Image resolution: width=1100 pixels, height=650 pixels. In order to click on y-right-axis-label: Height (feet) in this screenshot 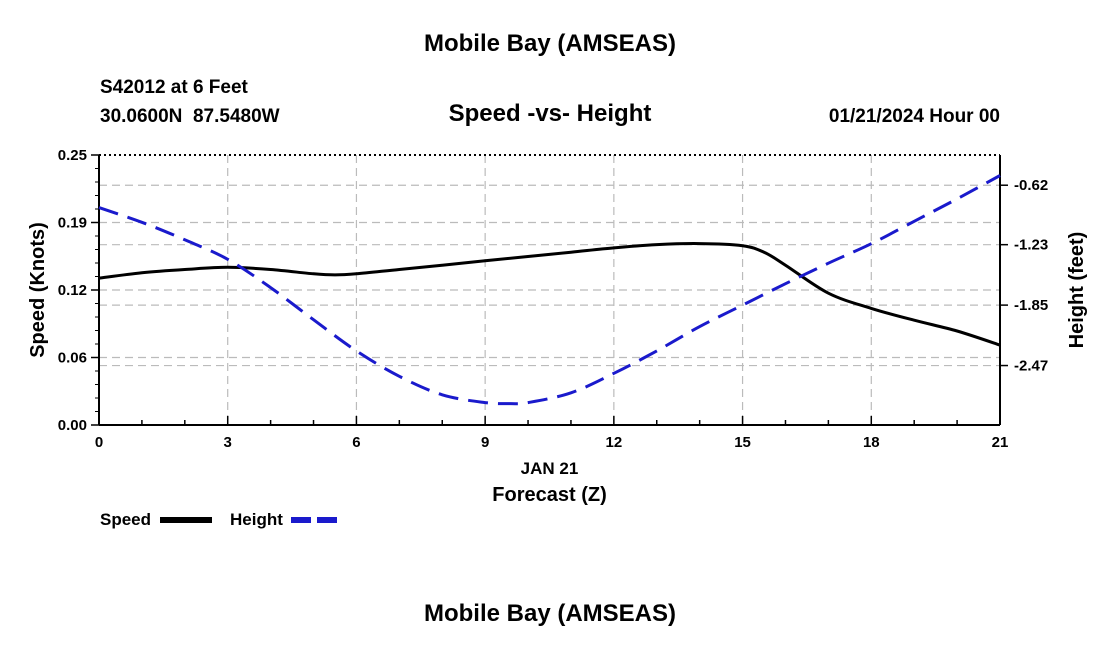, I will do `click(1077, 290)`.